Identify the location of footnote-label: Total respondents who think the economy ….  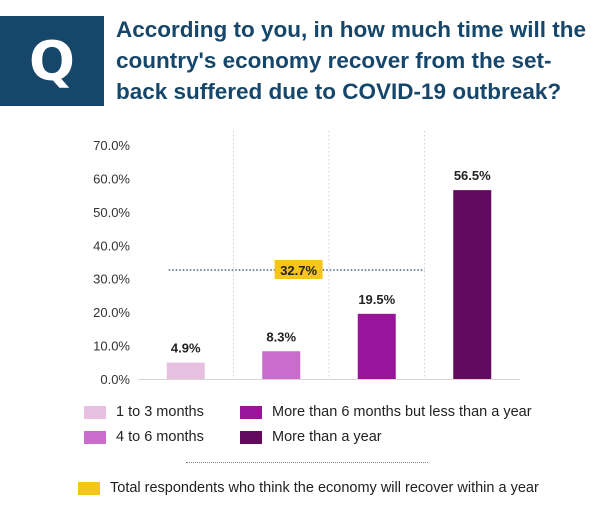
(324, 488).